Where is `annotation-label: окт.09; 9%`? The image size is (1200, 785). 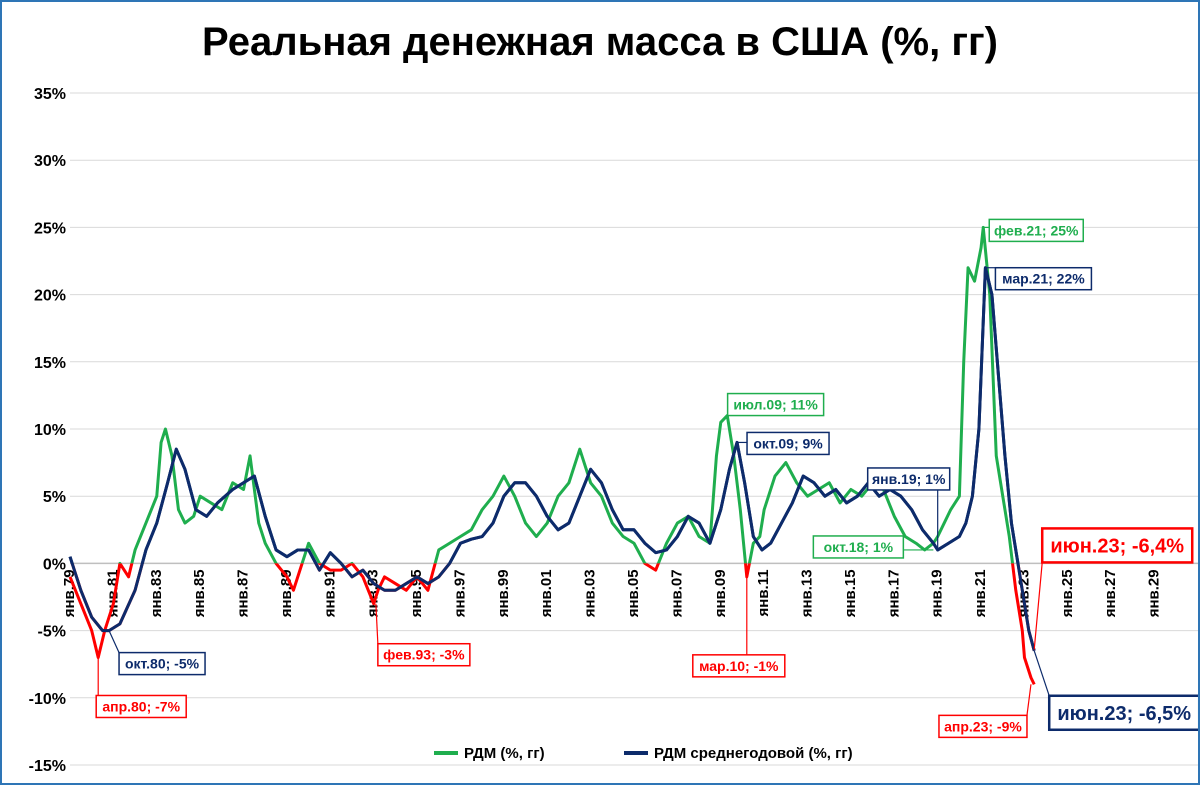
annotation-label: окт.09; 9% is located at coordinates (788, 443).